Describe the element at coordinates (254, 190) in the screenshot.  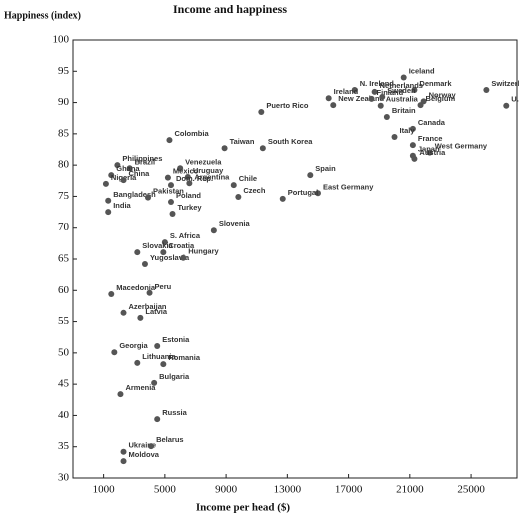
I see `point-label: Czech` at that location.